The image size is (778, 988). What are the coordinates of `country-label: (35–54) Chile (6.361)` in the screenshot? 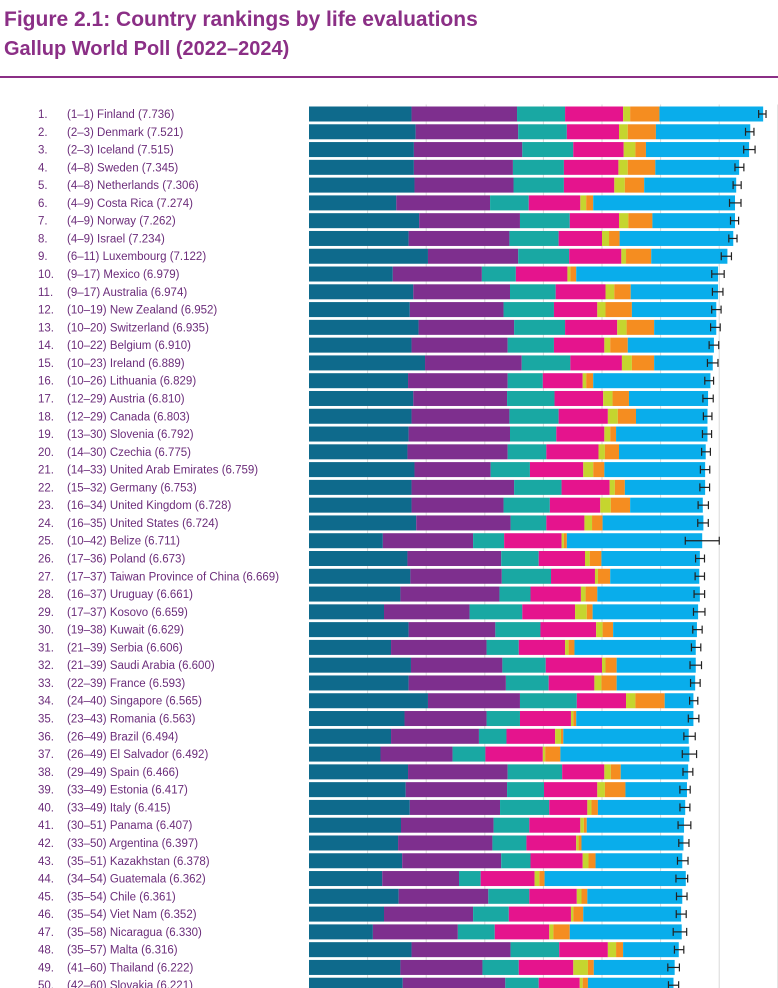 It's located at (121, 897).